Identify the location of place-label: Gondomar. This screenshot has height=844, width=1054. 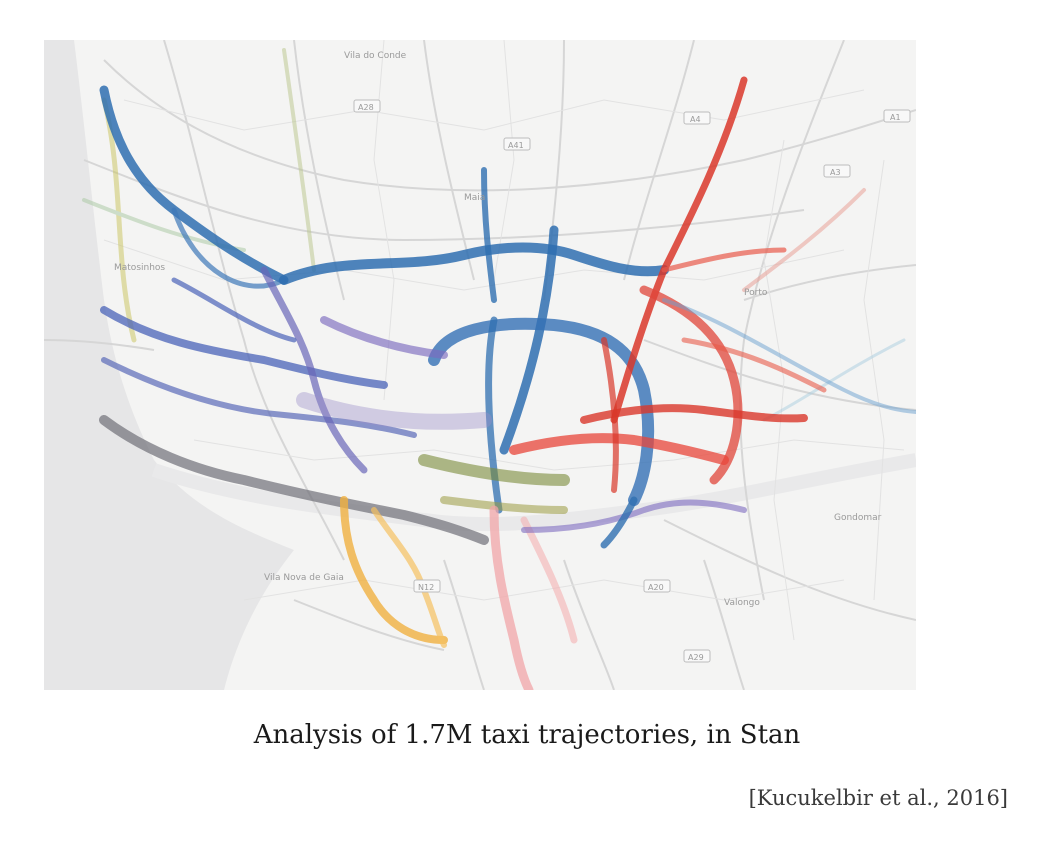
(858, 518).